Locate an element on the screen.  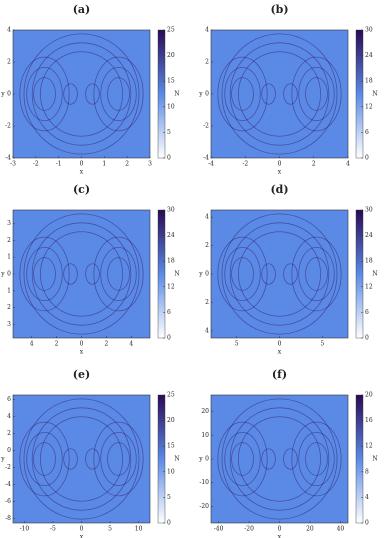
colorbar-tick-label: 5 is located at coordinates (169, 497).